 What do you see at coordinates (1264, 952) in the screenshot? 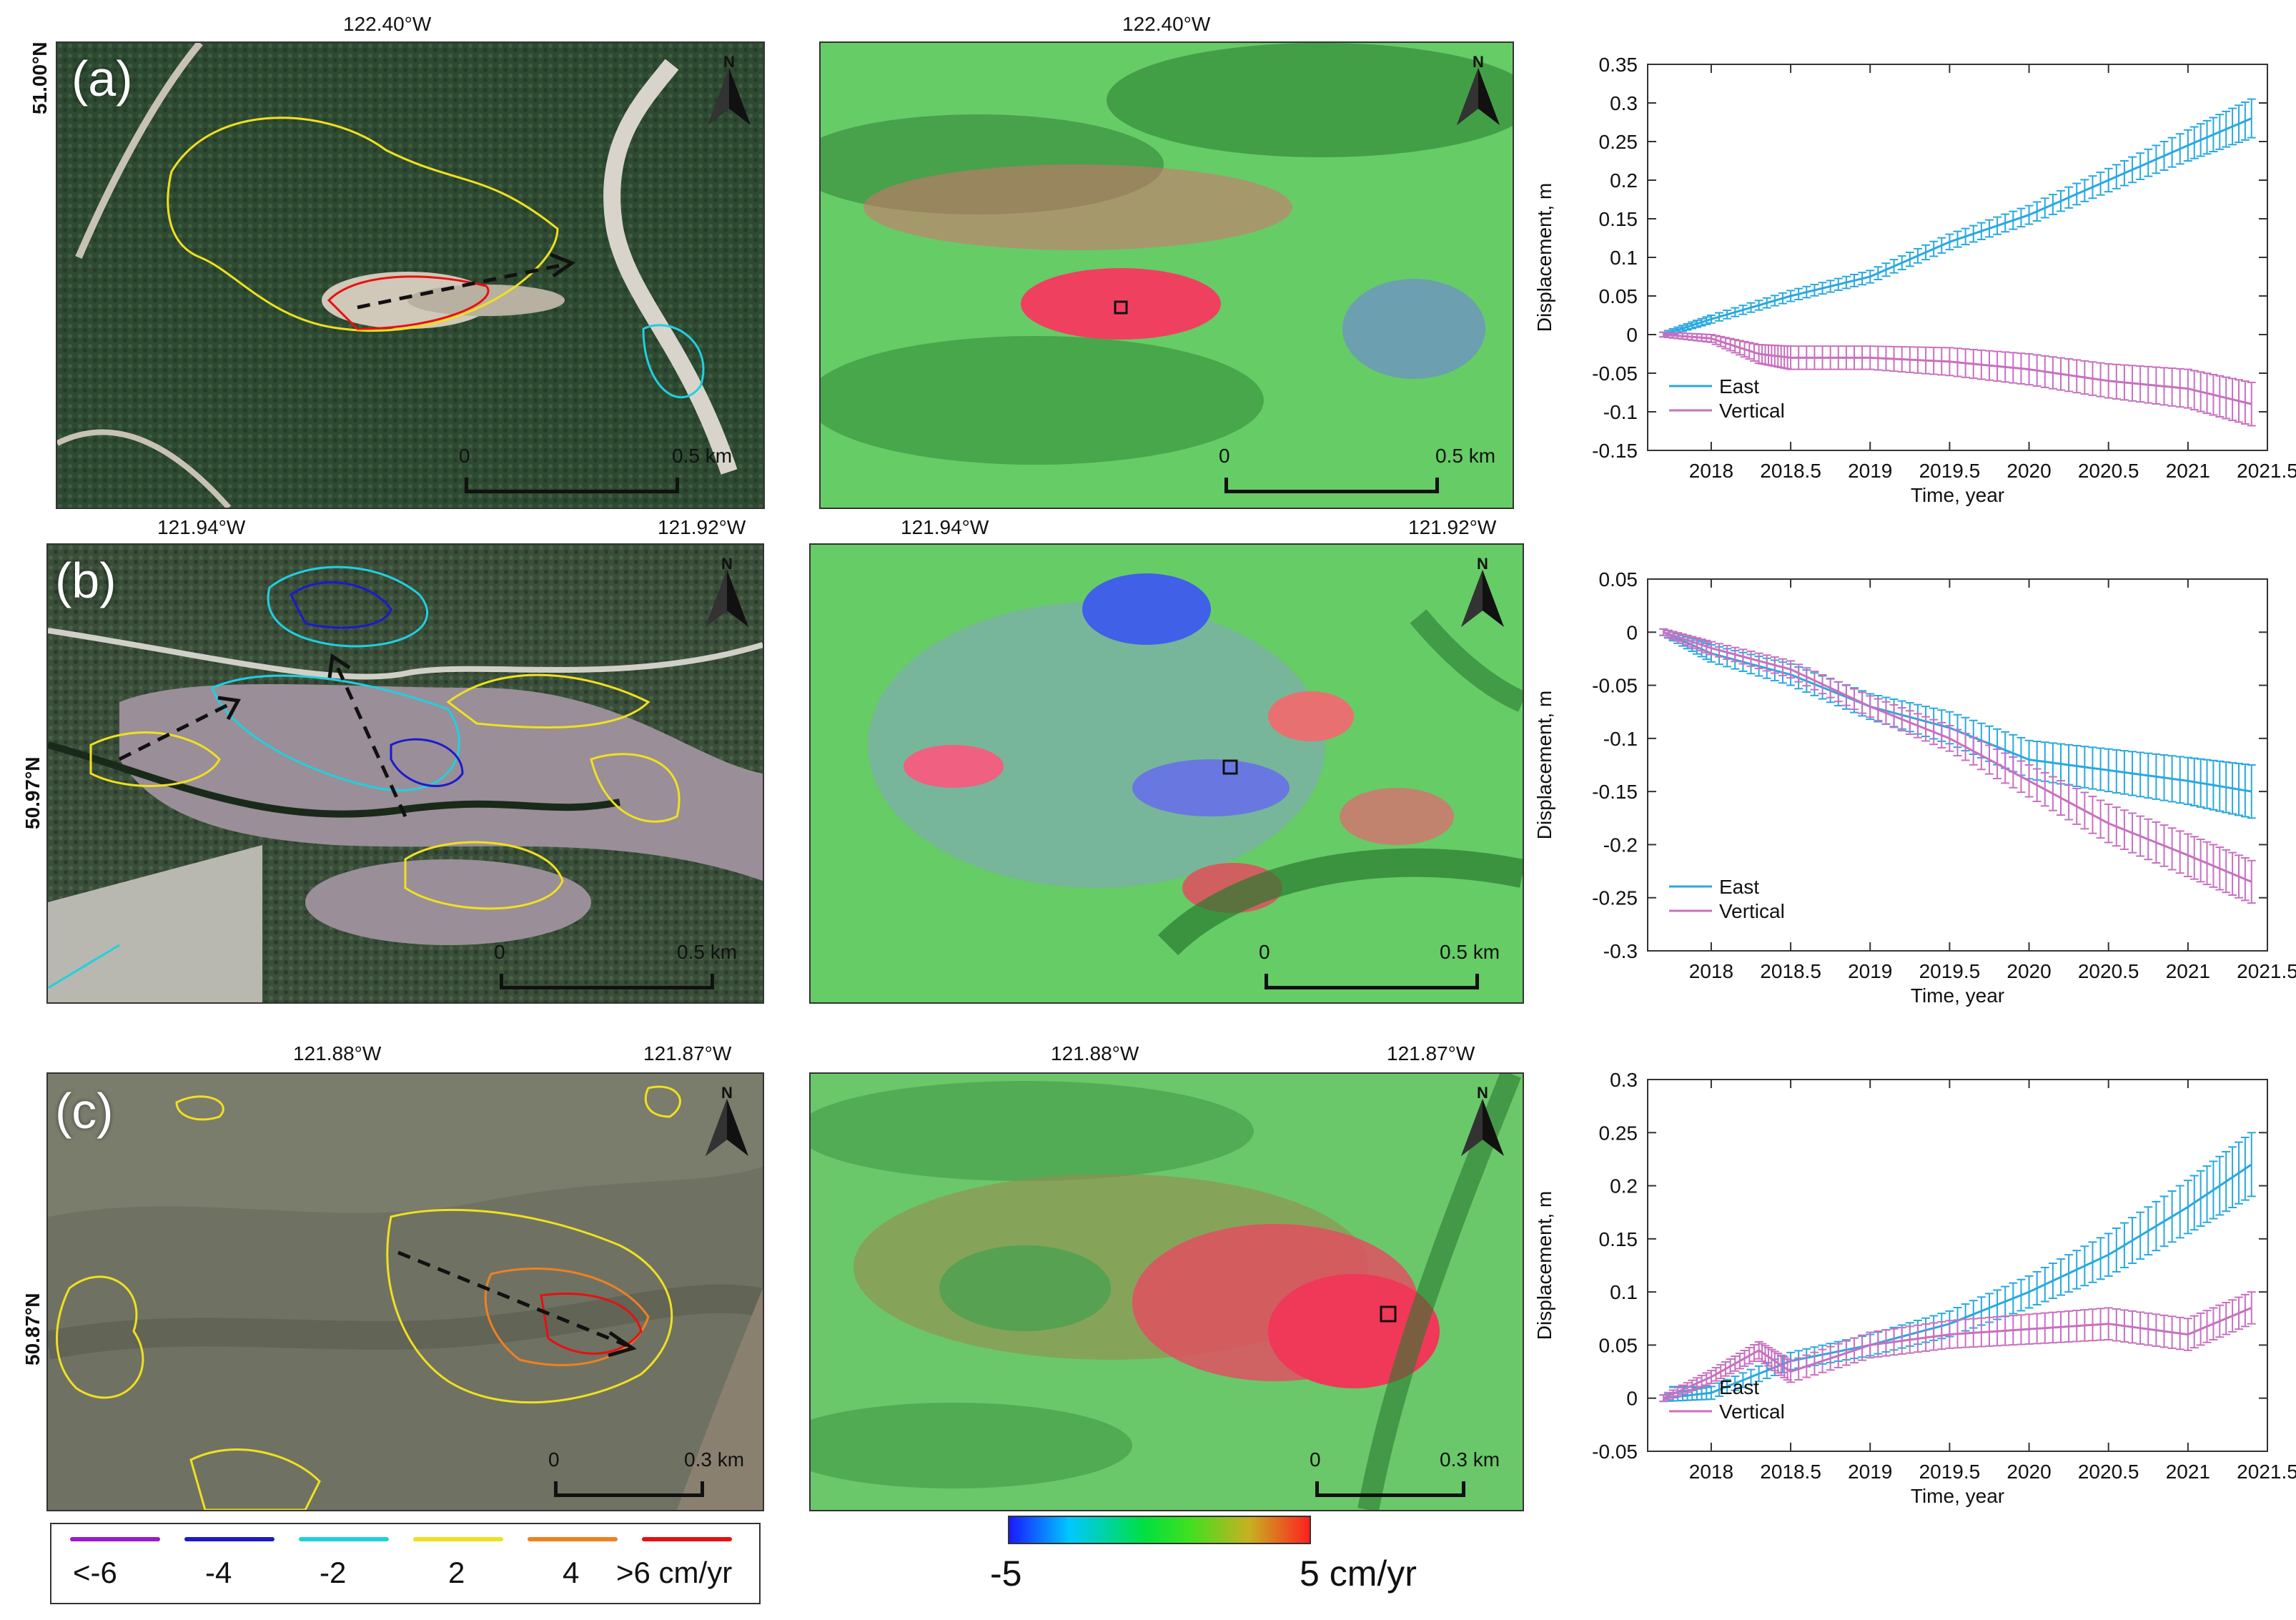
I see `scale-zero-b-velocity: 0` at bounding box center [1264, 952].